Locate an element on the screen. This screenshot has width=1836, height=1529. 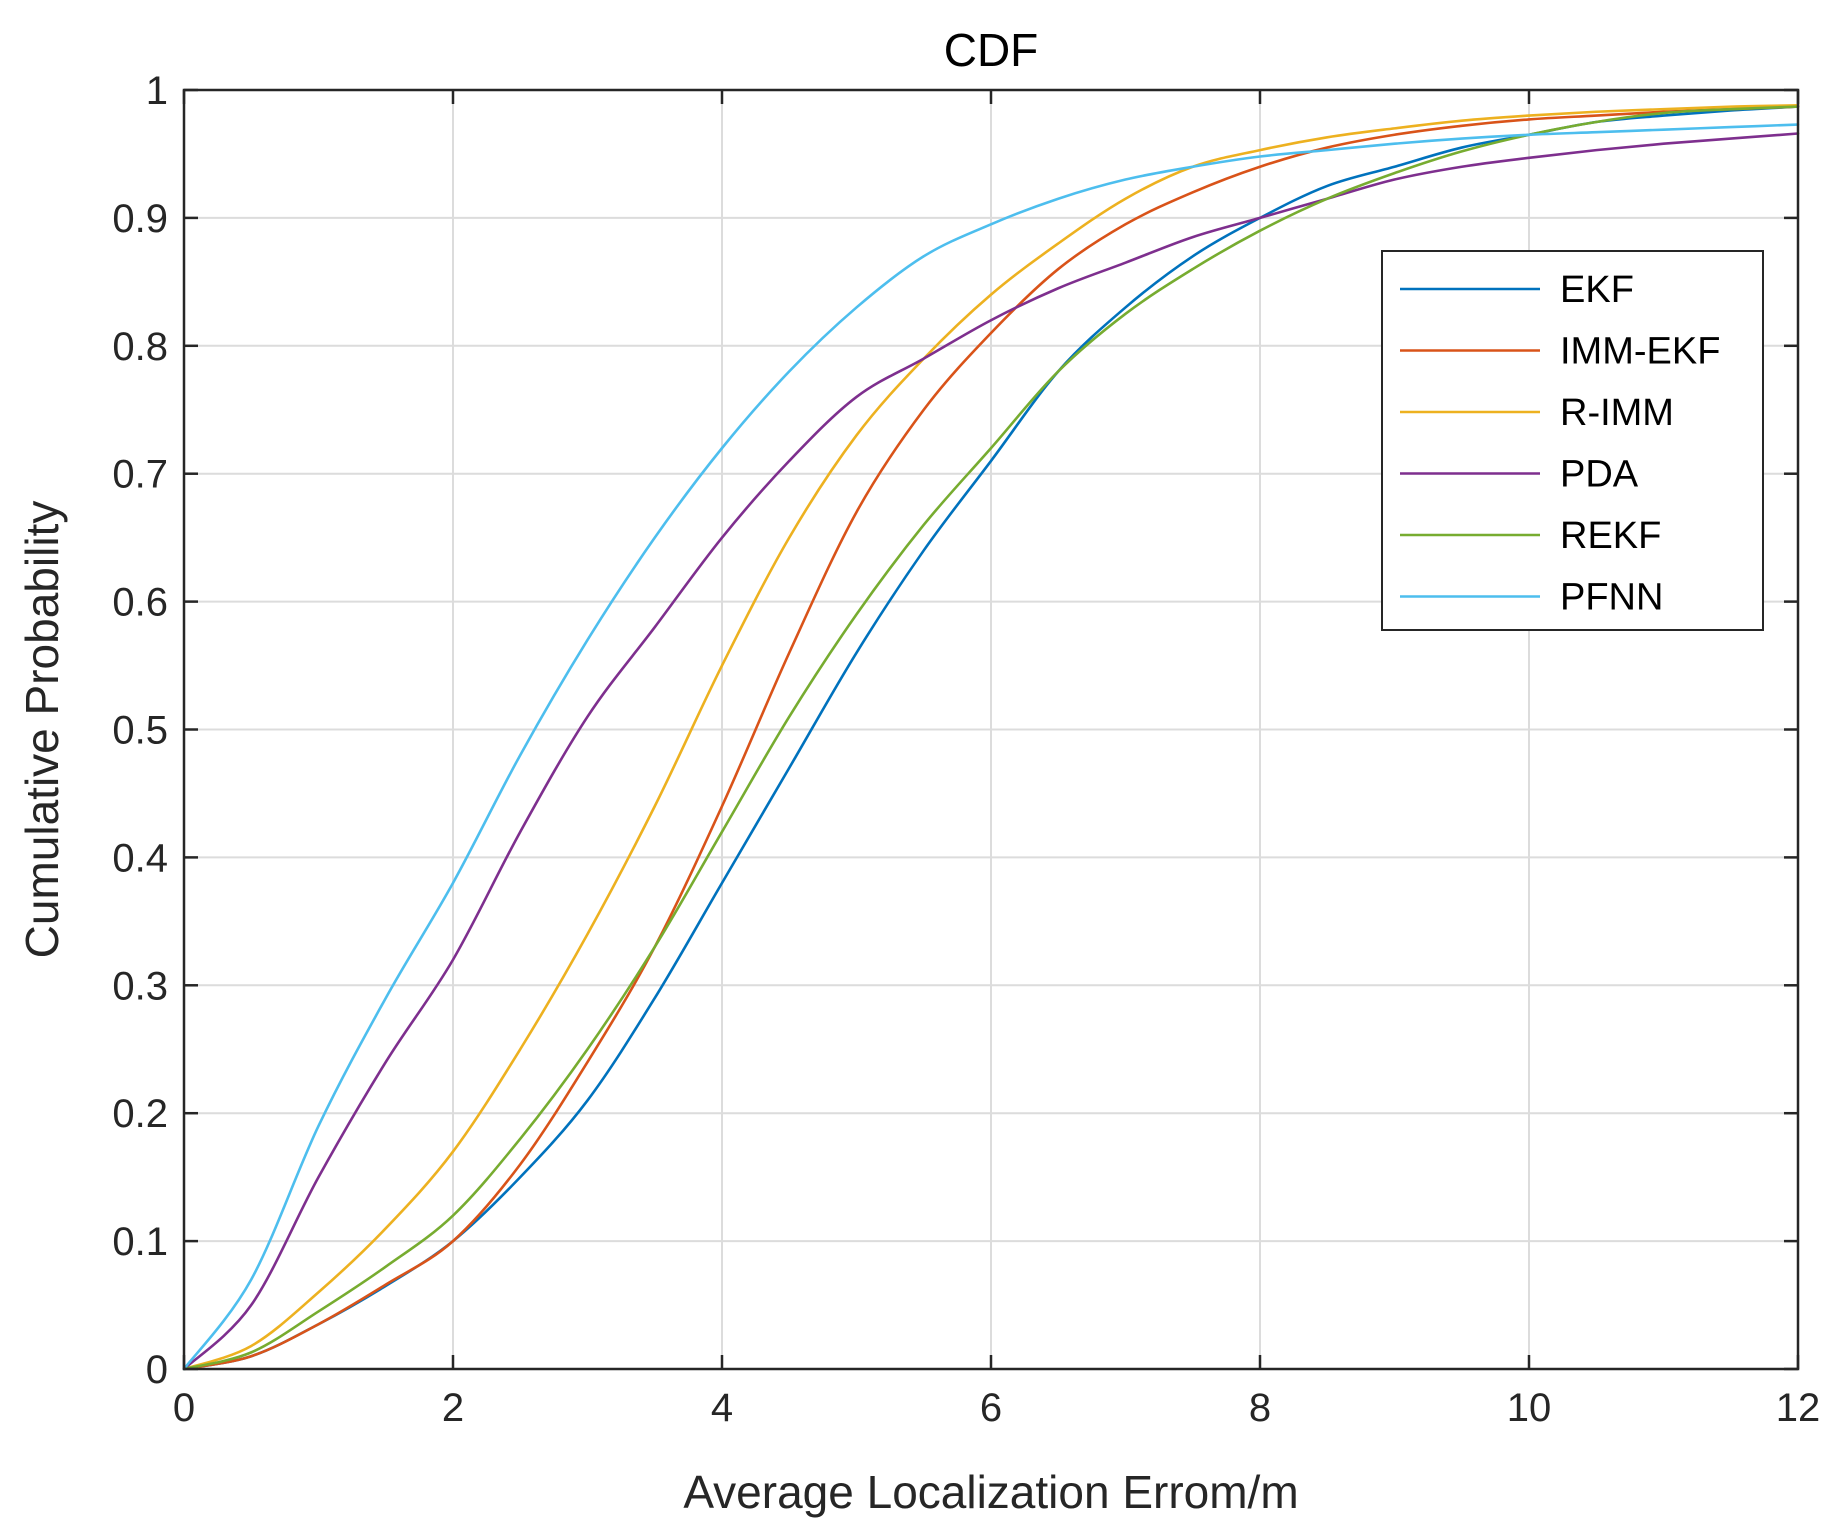
legend-label-rekf: REKF is located at coordinates (1610, 536).